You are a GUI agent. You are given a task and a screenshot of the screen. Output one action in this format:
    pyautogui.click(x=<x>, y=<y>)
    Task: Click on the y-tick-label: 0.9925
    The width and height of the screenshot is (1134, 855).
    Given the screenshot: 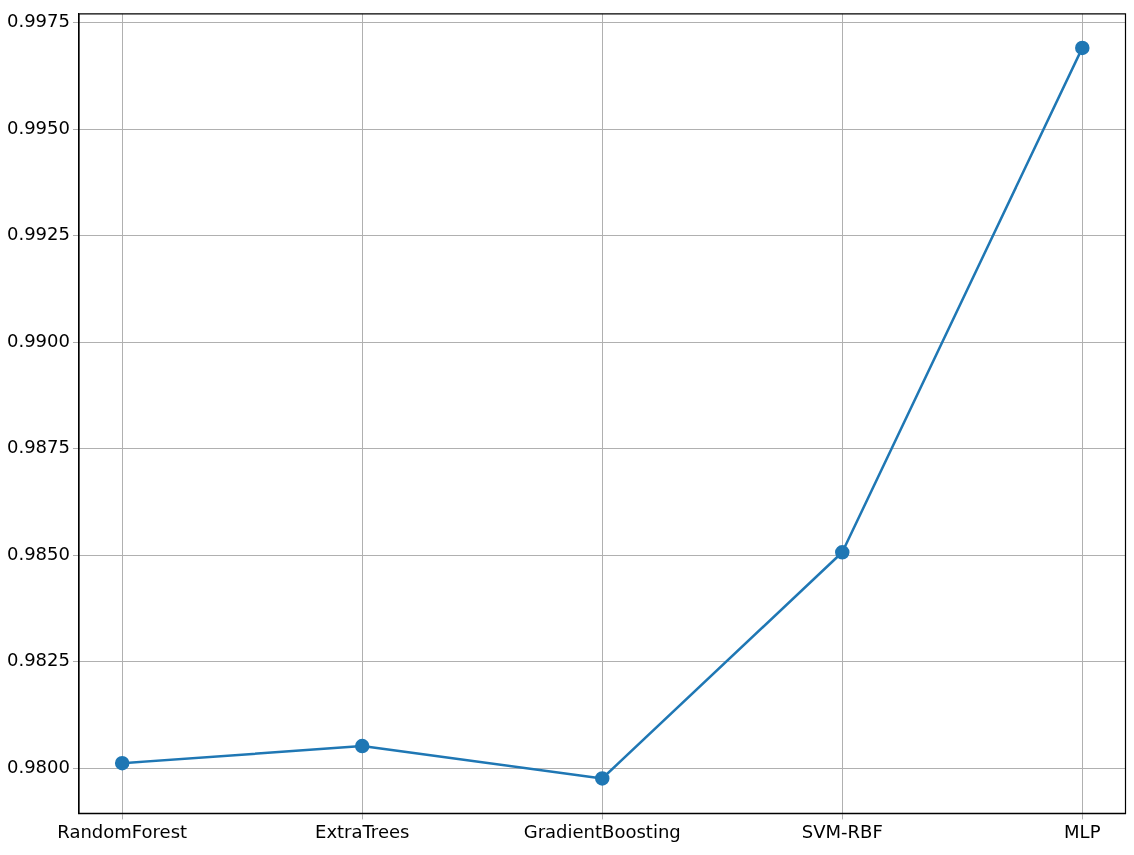 What is the action you would take?
    pyautogui.click(x=38, y=234)
    